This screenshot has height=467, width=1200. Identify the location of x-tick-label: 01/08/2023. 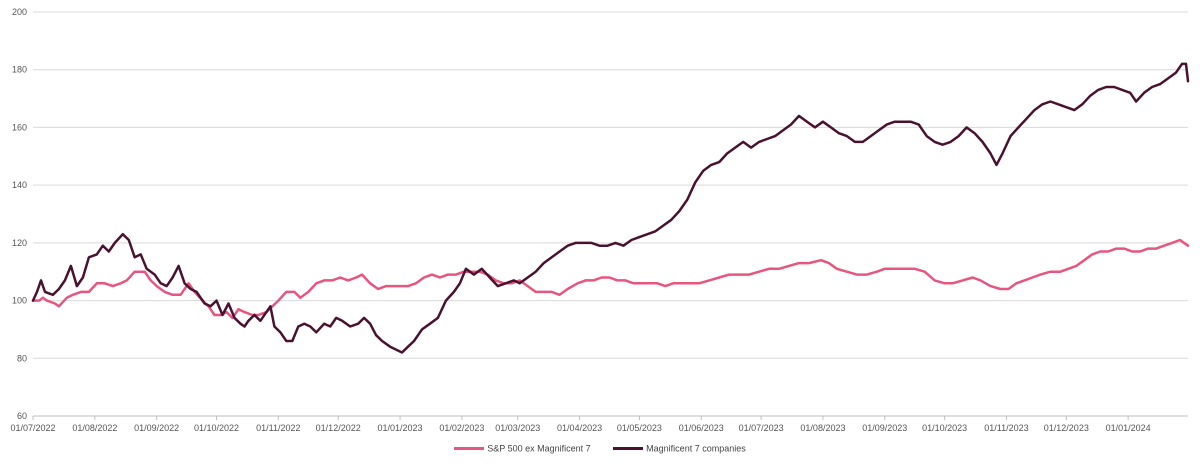
(822, 428).